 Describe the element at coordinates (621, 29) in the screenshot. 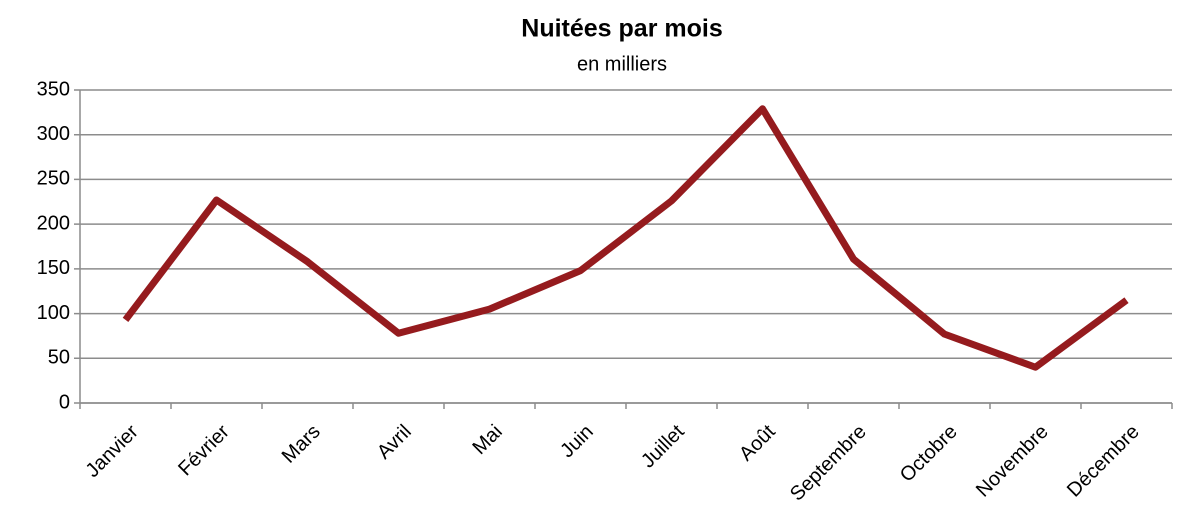

I see `chart-title: Nuitées par mois` at that location.